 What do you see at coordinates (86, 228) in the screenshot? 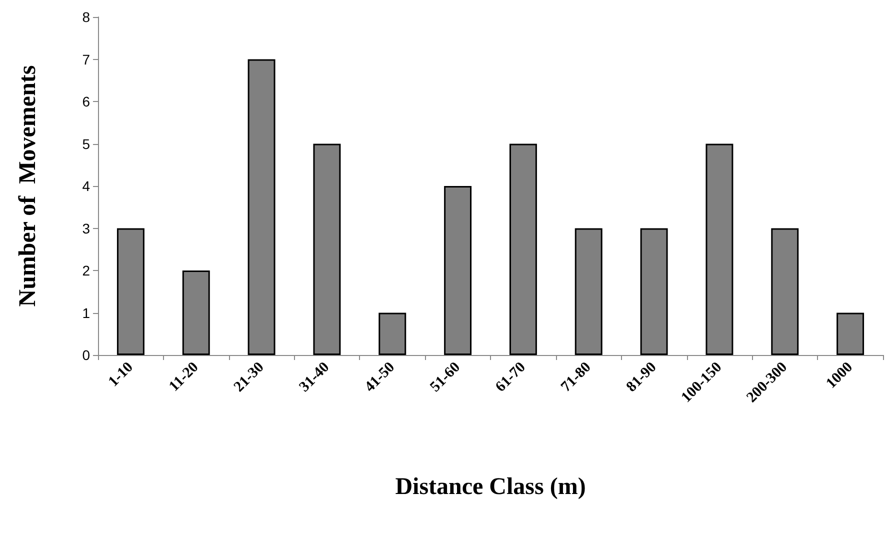
I see `y-tick-label: 3` at bounding box center [86, 228].